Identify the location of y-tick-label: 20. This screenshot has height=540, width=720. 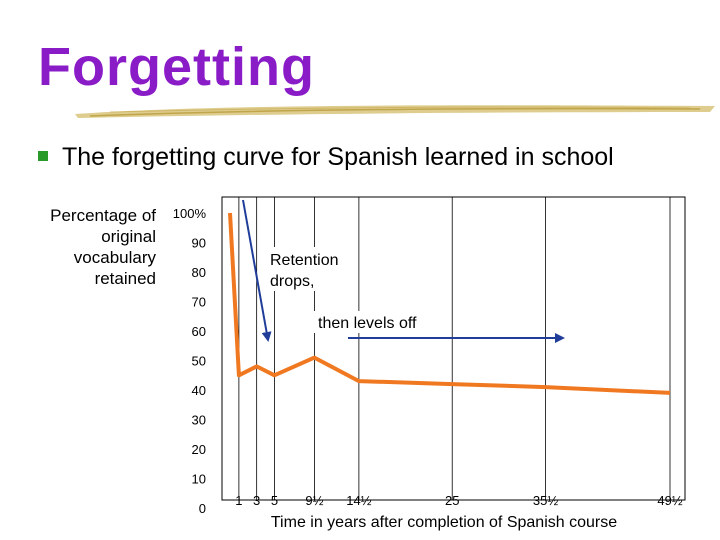
(199, 449).